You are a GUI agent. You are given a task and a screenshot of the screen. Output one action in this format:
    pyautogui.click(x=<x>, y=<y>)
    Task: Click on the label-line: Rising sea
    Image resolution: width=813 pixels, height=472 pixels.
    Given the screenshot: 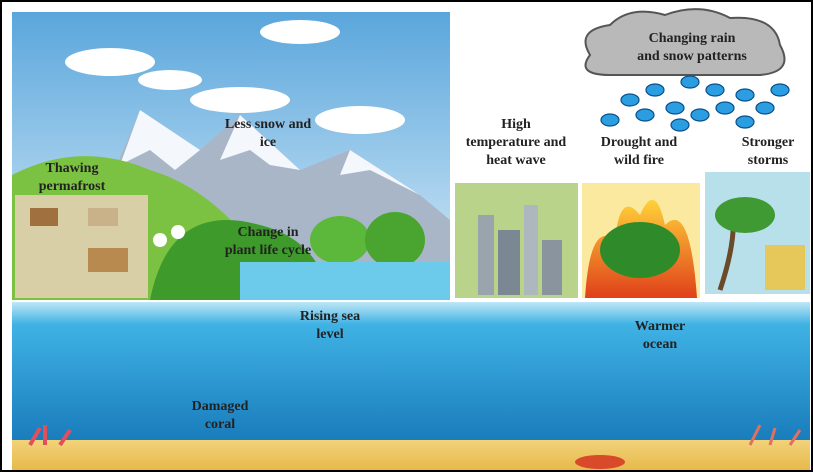 What is the action you would take?
    pyautogui.click(x=330, y=316)
    